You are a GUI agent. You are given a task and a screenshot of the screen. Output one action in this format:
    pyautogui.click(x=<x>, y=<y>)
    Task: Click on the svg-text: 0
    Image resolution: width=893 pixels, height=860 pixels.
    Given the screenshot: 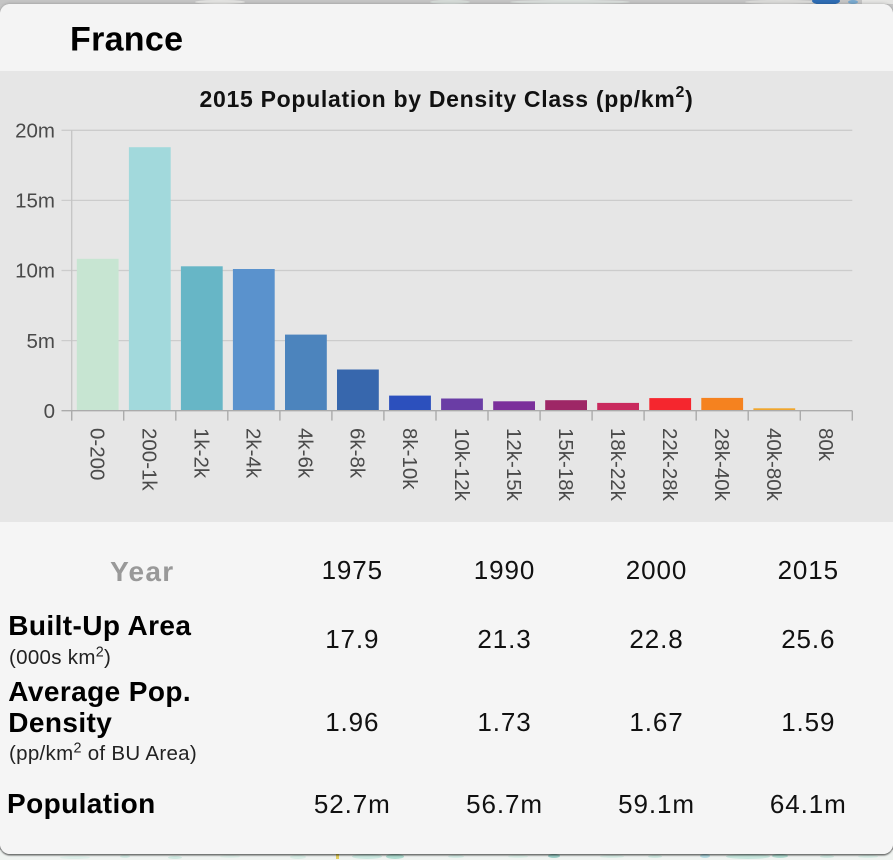 What is the action you would take?
    pyautogui.click(x=49, y=411)
    